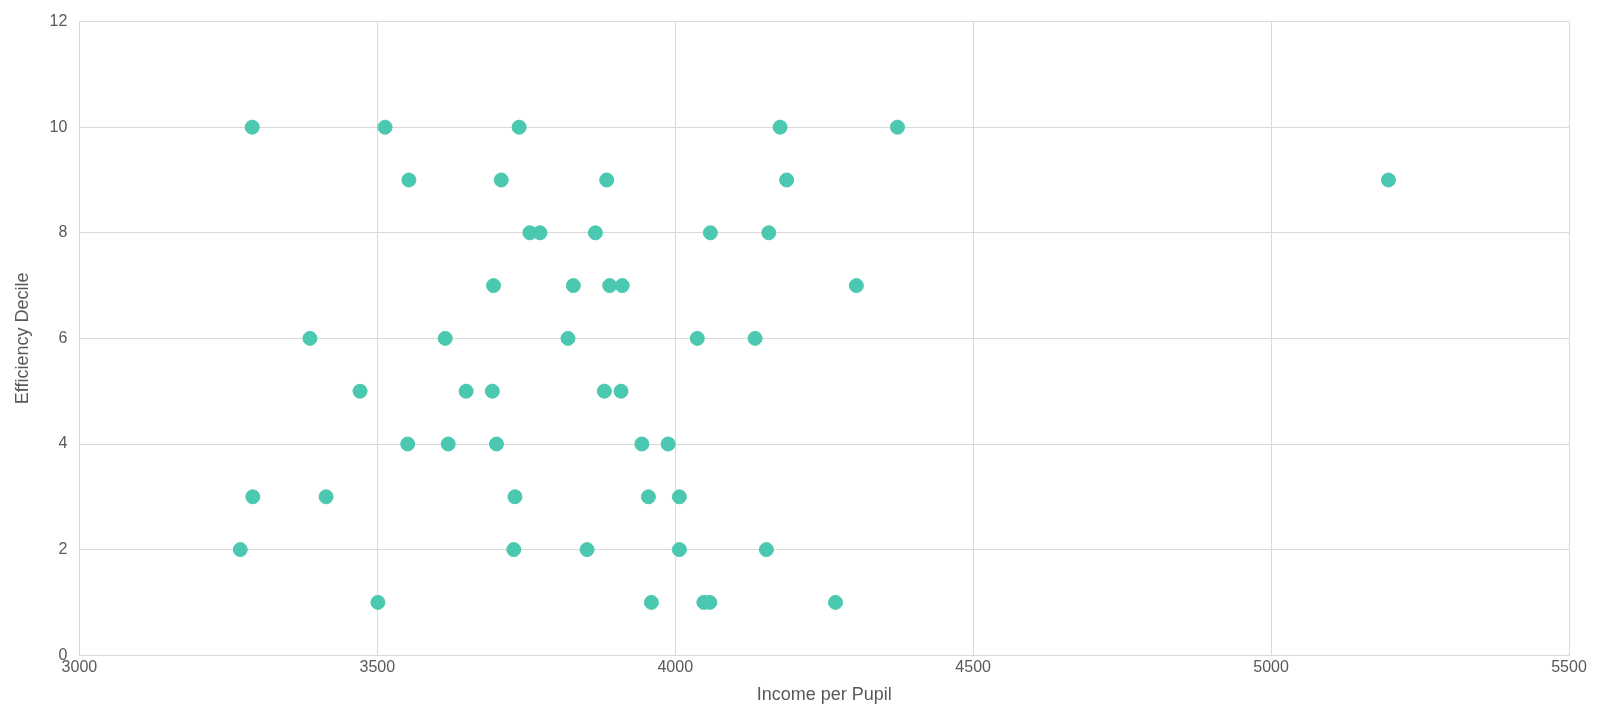  I want to click on x-tick-label: 3000, so click(79, 667).